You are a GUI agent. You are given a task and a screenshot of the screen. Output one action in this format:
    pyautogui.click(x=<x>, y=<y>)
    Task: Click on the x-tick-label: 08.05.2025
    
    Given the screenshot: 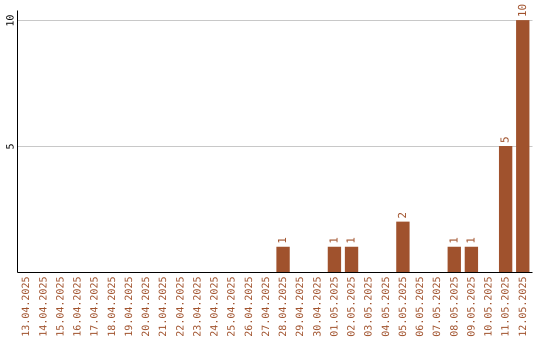 What is the action you would take?
    pyautogui.click(x=454, y=306)
    